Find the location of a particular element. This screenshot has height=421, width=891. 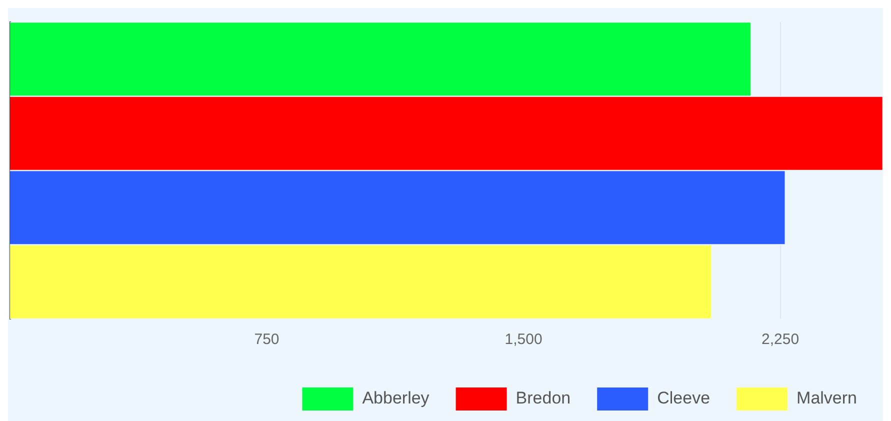

x-tick-label: 2,250 is located at coordinates (781, 339).